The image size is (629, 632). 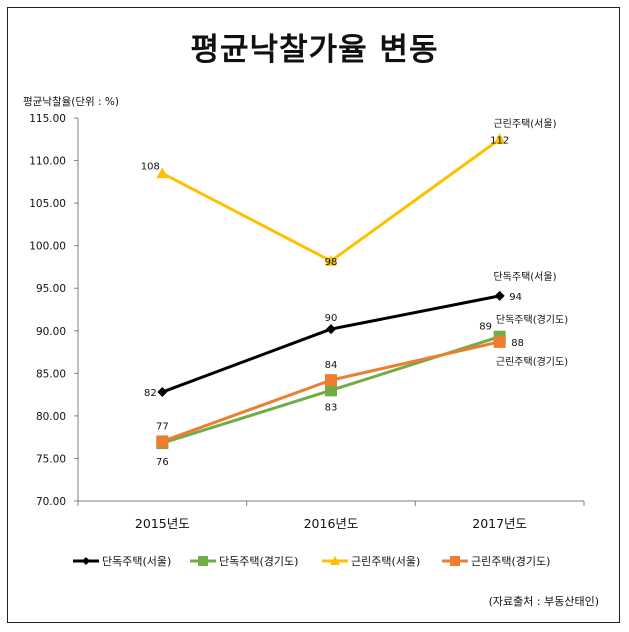 I want to click on x-tick-label: 2015년도, so click(x=162, y=523).